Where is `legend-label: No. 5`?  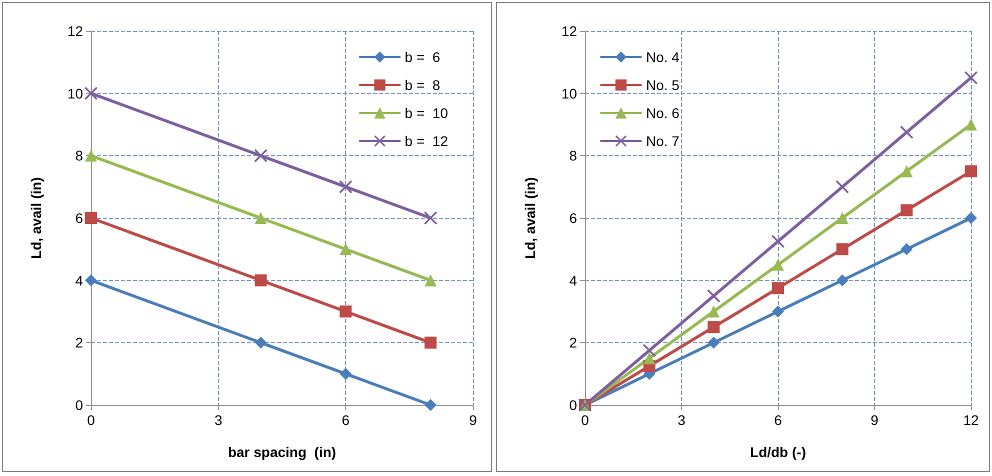 legend-label: No. 5 is located at coordinates (663, 85).